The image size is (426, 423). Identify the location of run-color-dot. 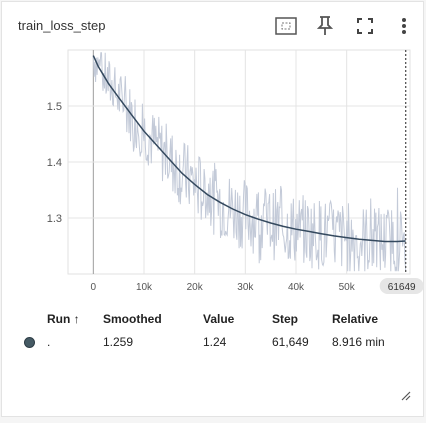
(29, 342).